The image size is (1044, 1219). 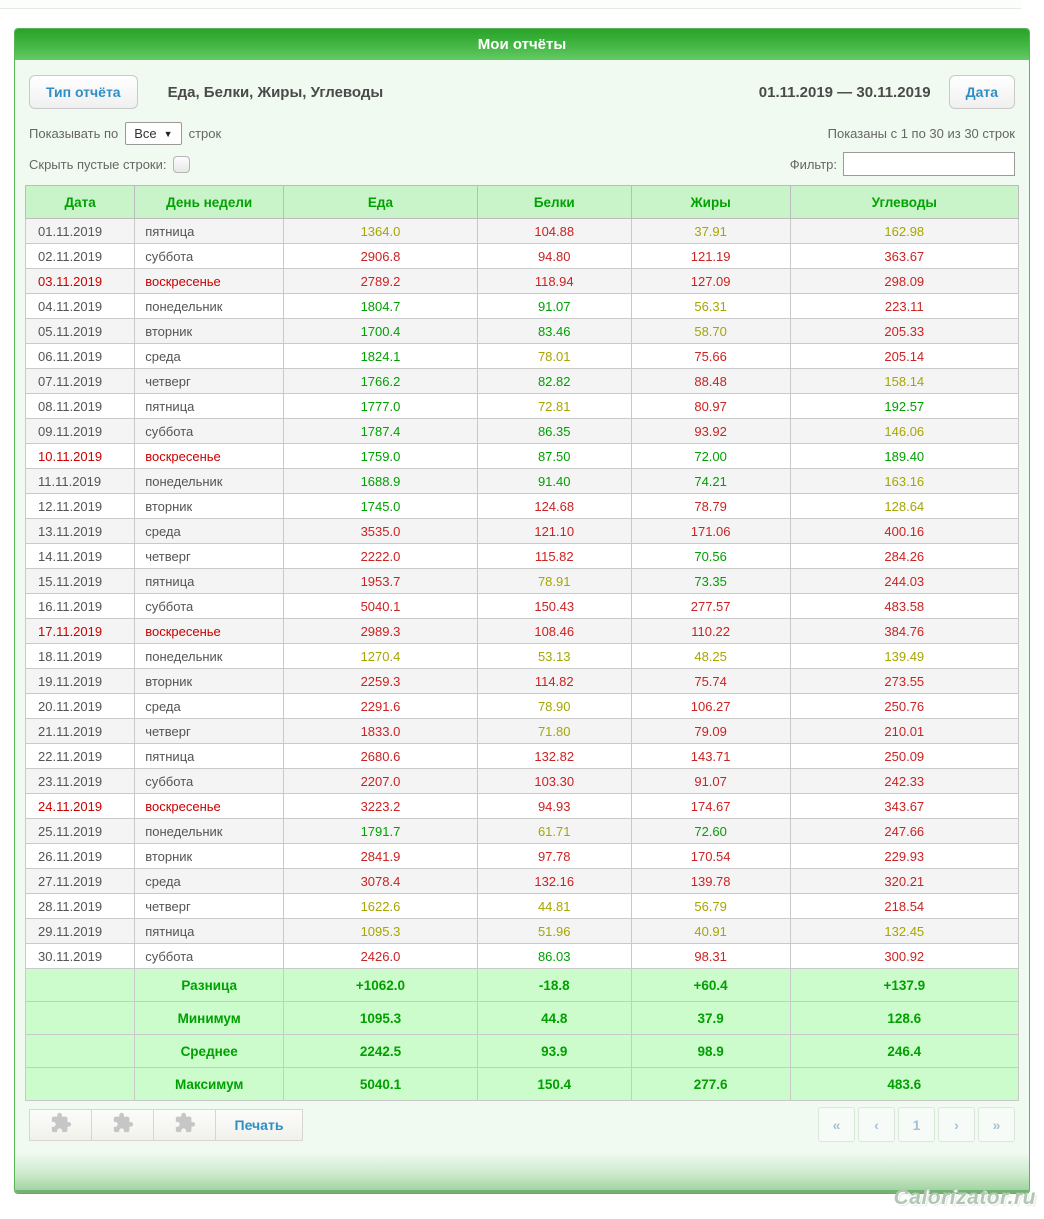 I want to click on top-page-strip, so click(x=510, y=4).